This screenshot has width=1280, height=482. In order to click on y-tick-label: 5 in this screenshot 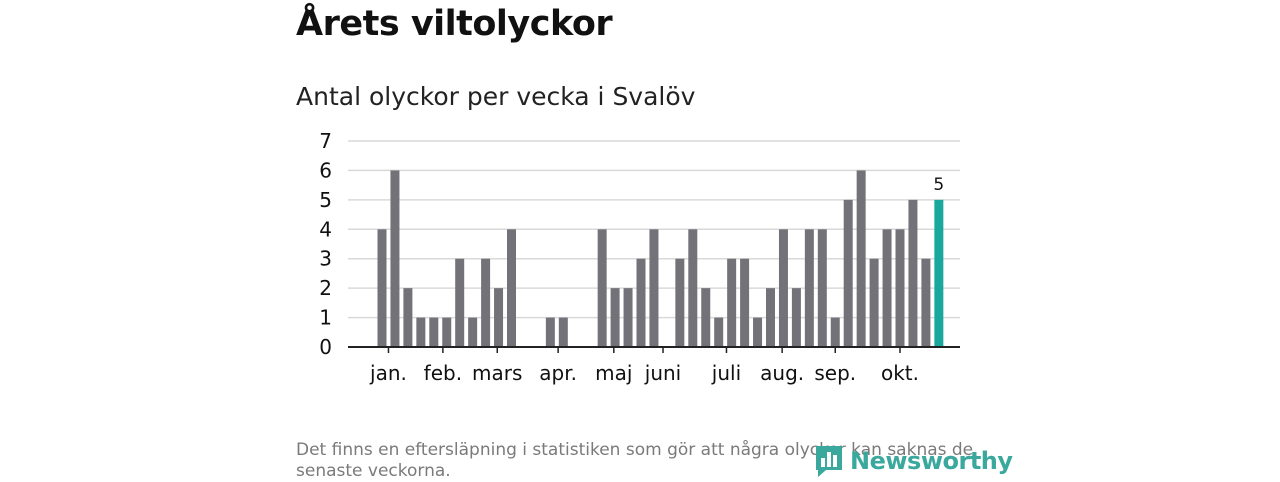, I will do `click(325, 200)`.